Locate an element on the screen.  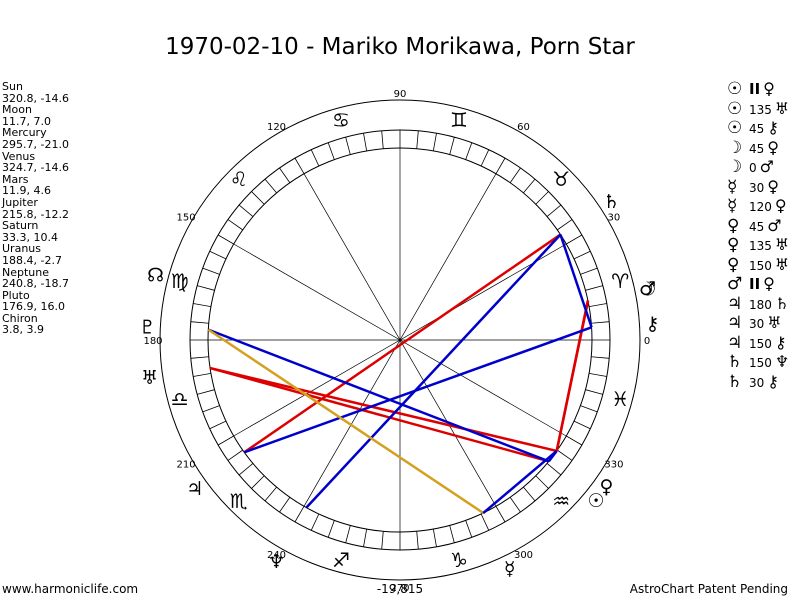
sign-glyph: ♐ is located at coordinates (341, 560).